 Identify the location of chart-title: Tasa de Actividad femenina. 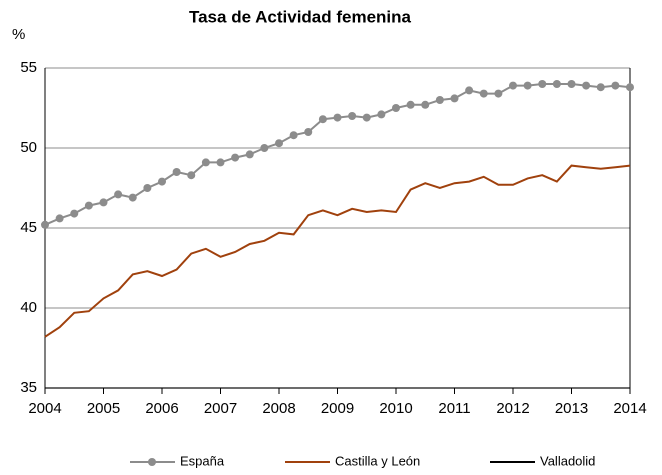
(300, 16).